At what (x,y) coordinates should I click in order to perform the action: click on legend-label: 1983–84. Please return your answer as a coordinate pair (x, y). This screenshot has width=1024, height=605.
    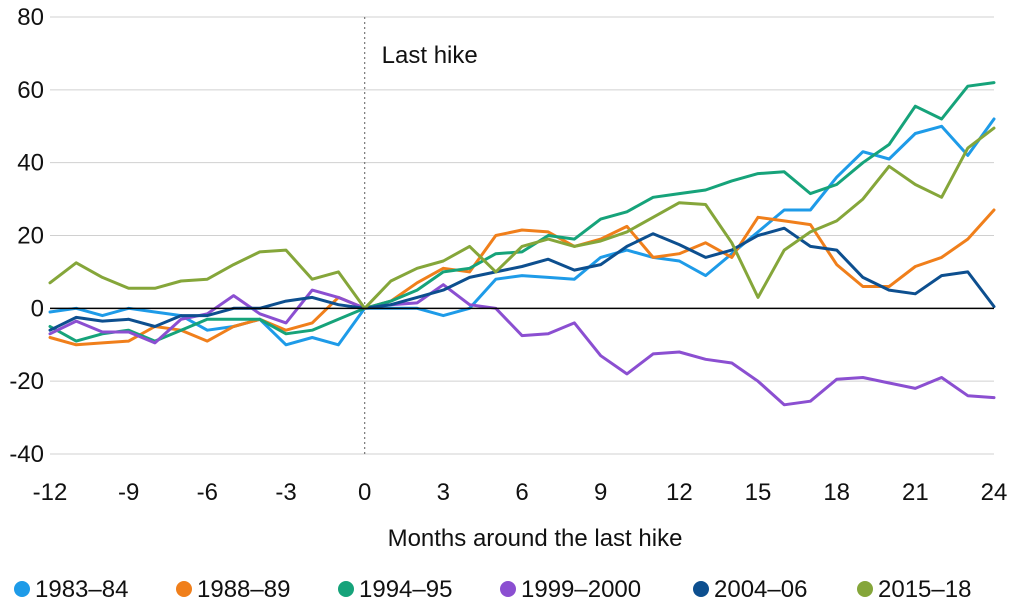
    Looking at the image, I should click on (81, 589).